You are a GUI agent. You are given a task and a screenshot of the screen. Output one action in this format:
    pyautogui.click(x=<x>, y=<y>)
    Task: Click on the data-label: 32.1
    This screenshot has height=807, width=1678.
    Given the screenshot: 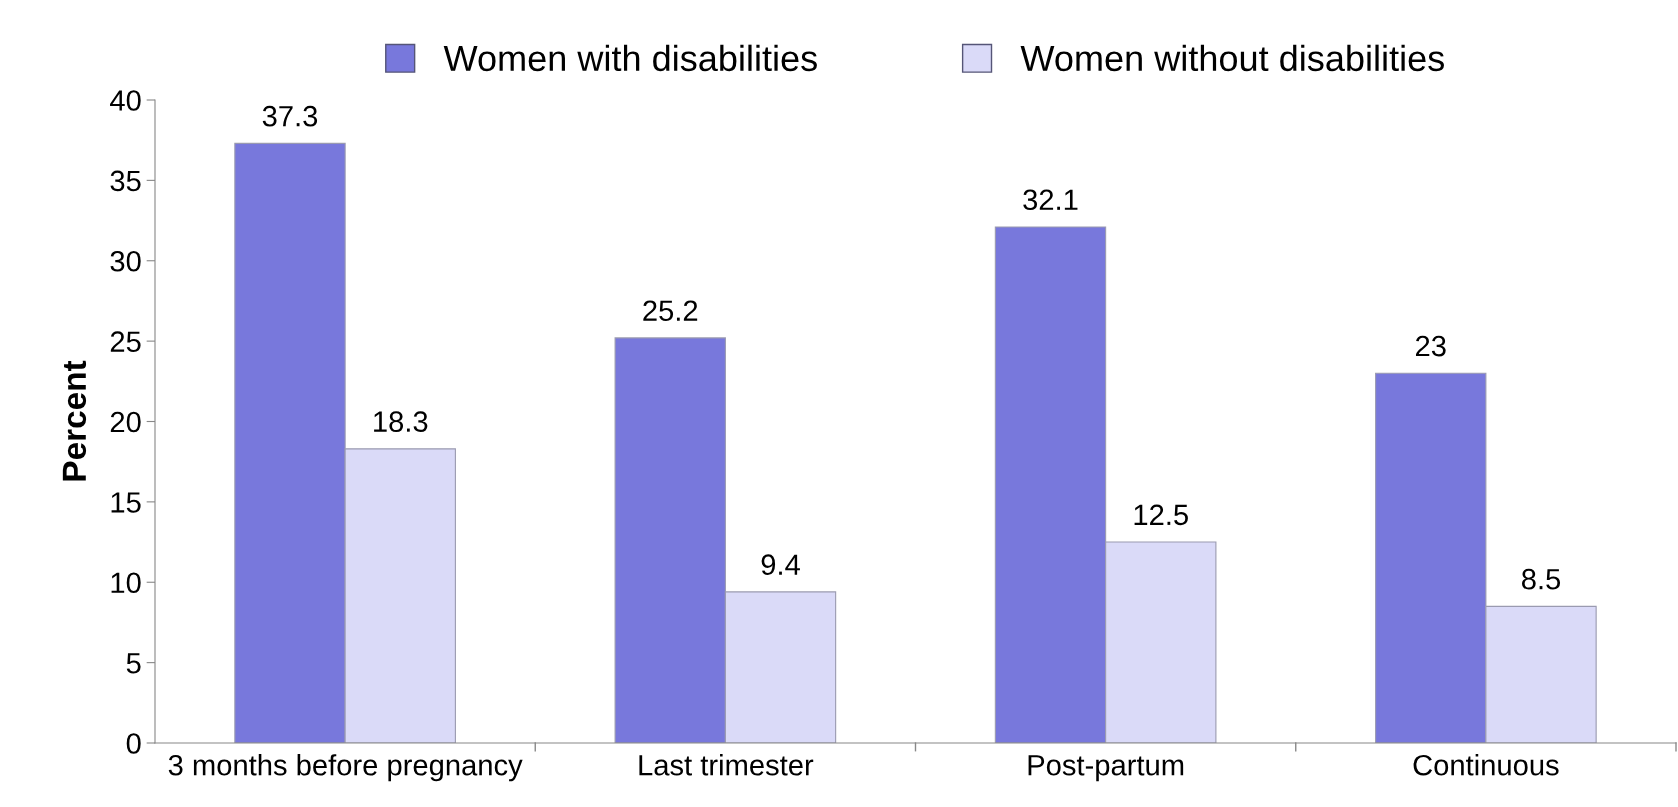 What is the action you would take?
    pyautogui.click(x=1050, y=200)
    